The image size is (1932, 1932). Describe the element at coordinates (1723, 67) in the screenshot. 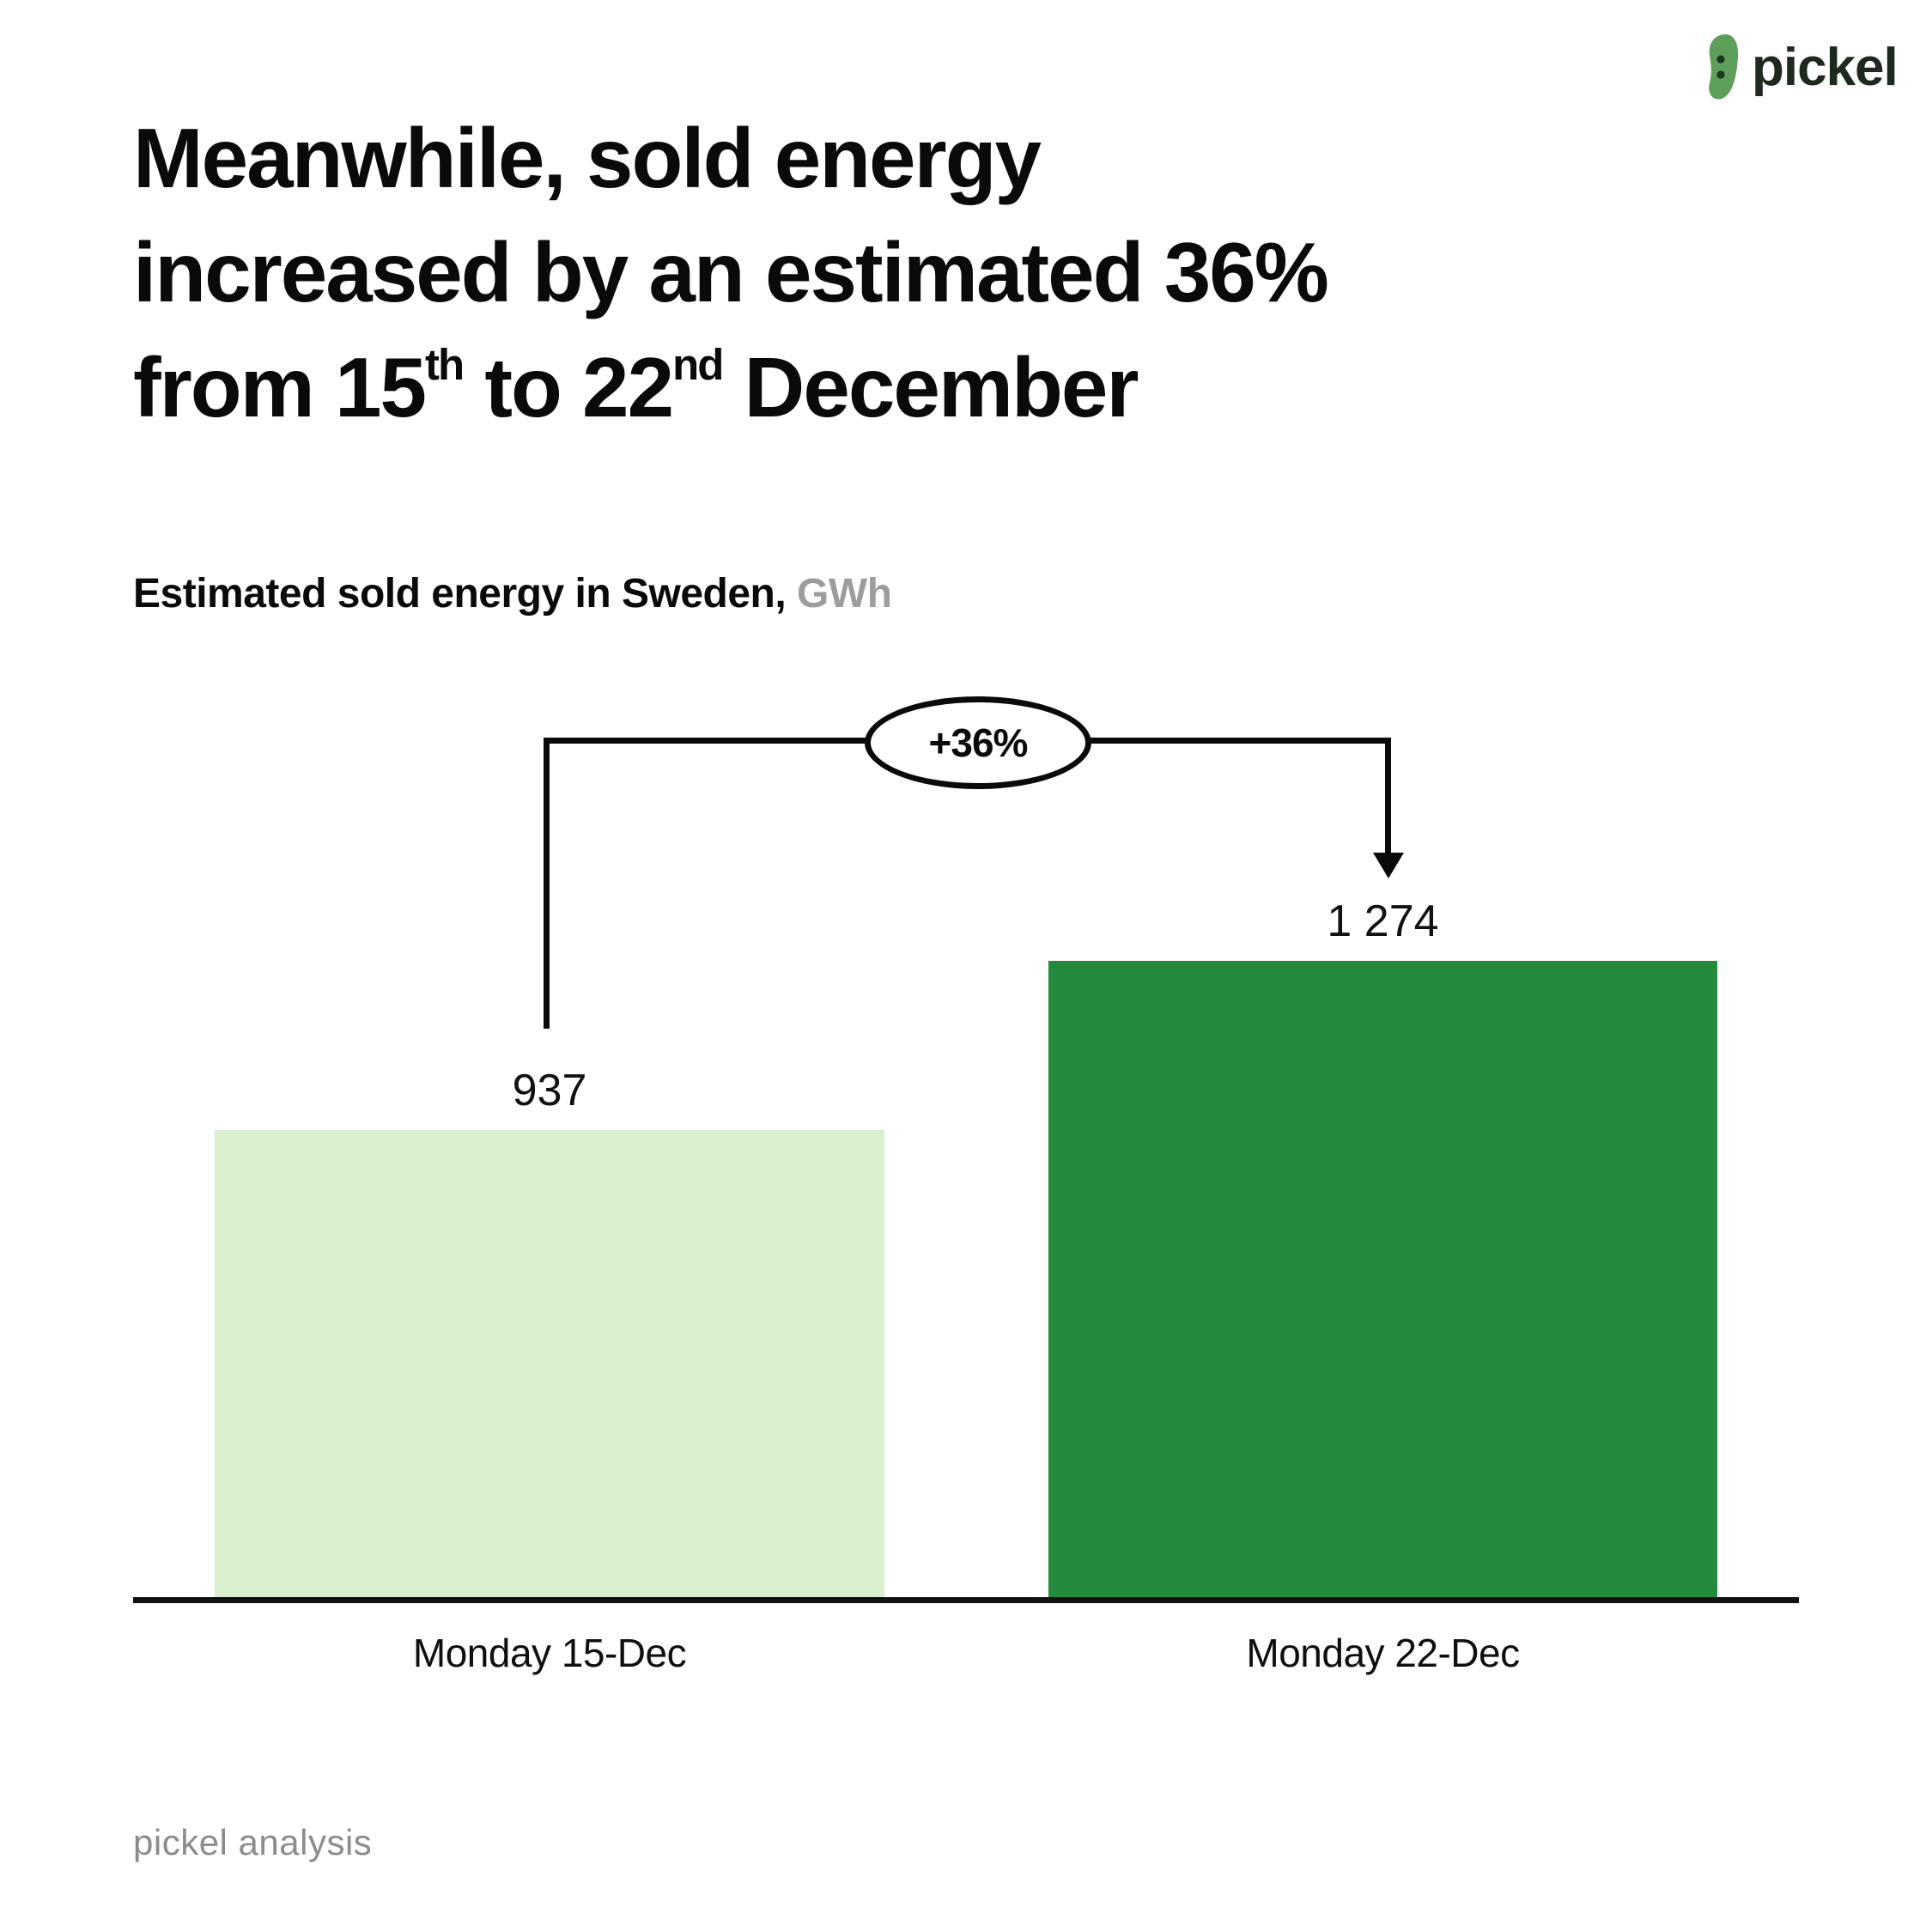

I see `pickle-icon` at that location.